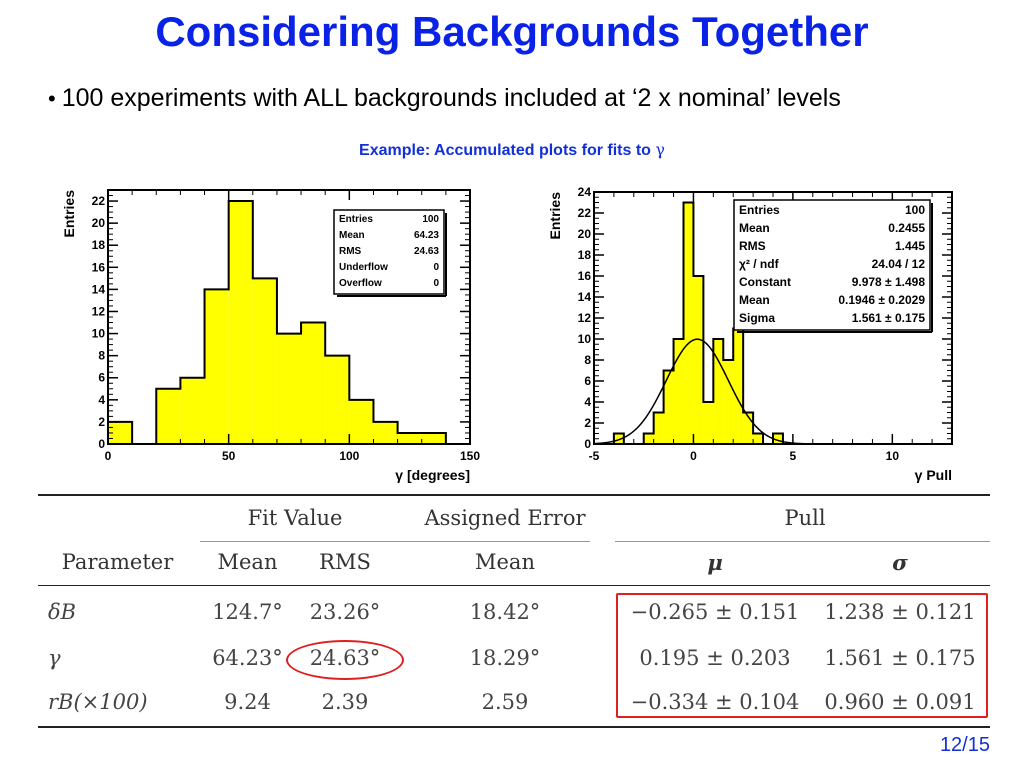 This screenshot has width=1024, height=768. I want to click on header-pull: Pull, so click(805, 518).